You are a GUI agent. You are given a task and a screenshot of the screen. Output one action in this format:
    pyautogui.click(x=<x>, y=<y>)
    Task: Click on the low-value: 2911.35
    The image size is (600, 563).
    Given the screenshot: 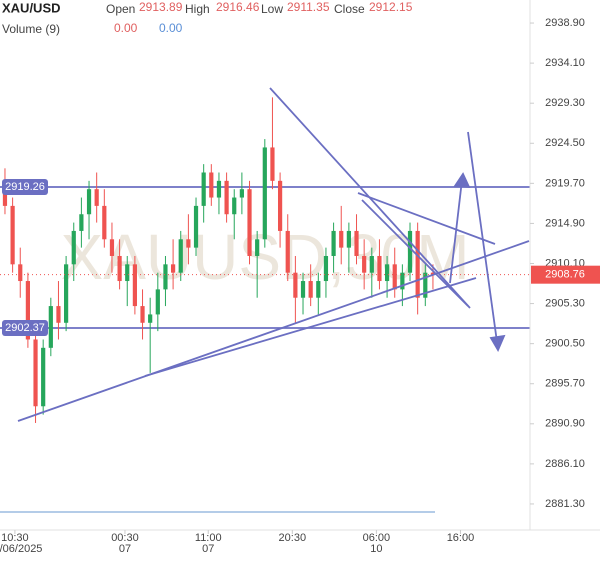 What is the action you would take?
    pyautogui.click(x=308, y=7)
    